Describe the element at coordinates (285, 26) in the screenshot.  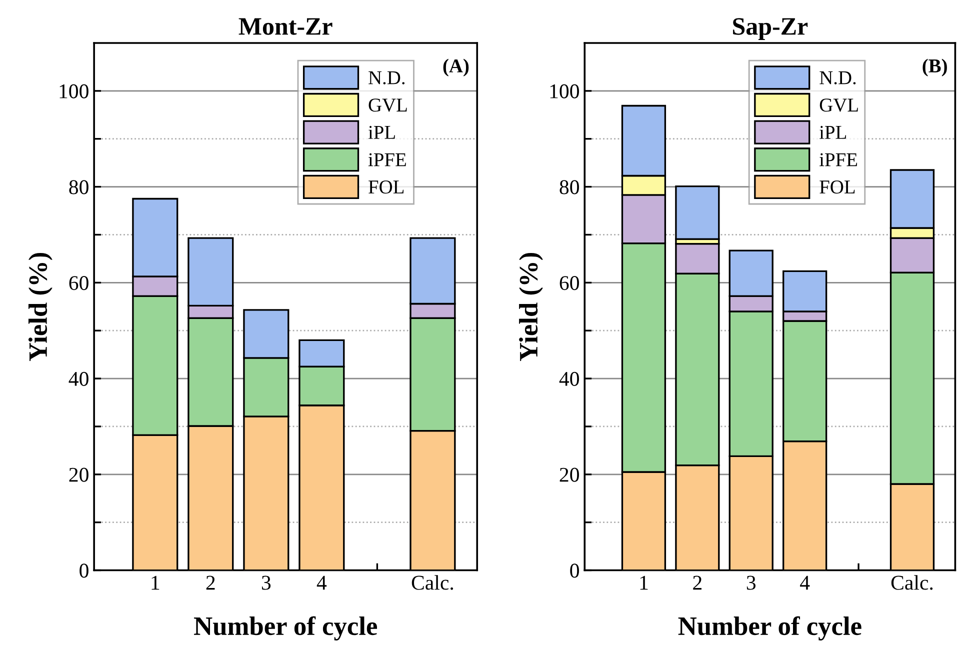
I see `chart-title: Mont-Zr` at that location.